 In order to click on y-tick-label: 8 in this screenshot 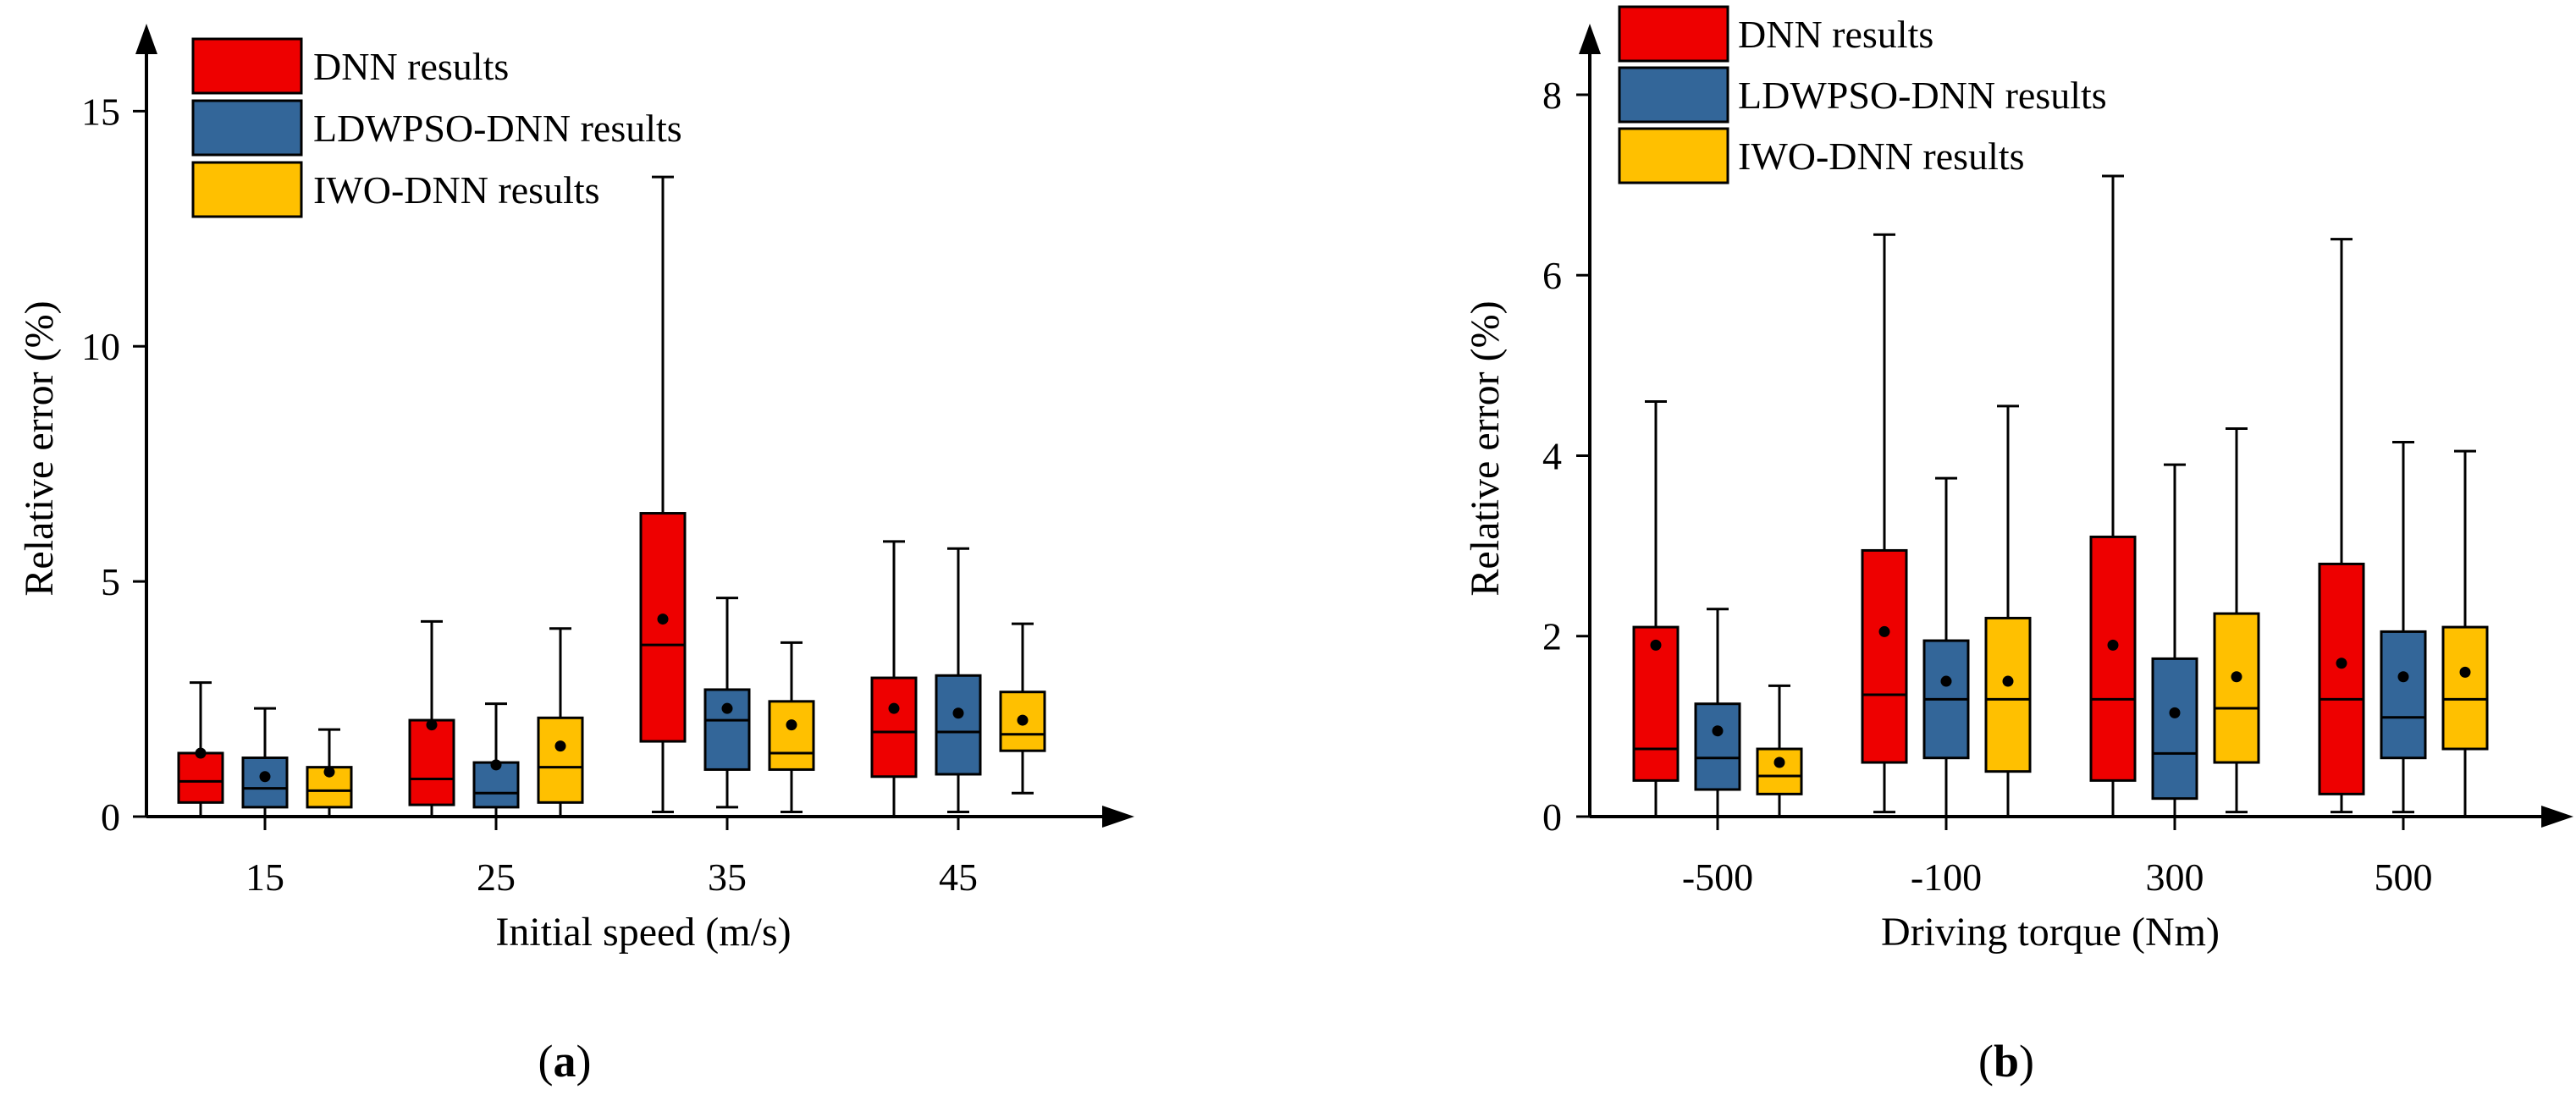, I will do `click(1552, 95)`.